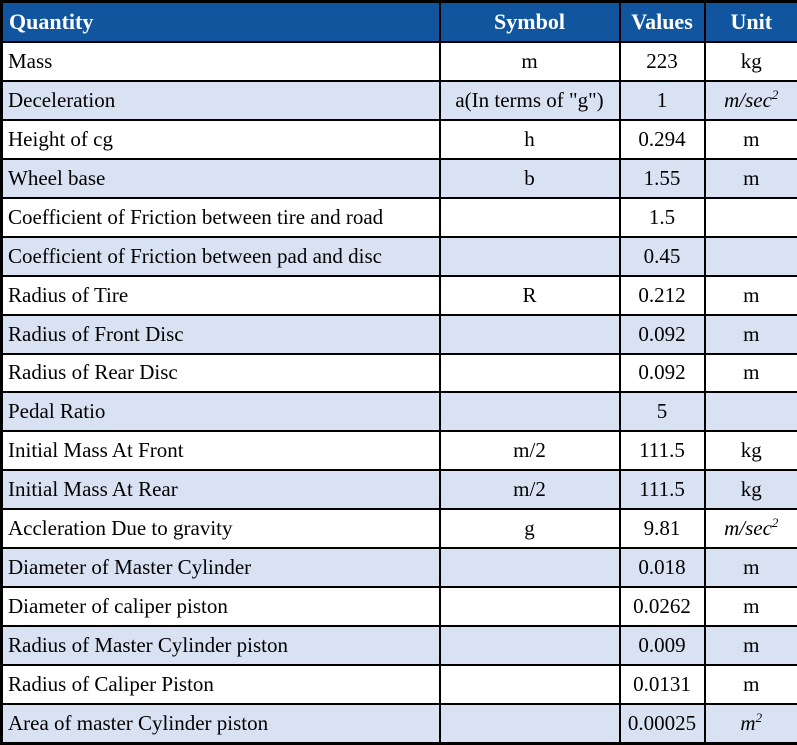  What do you see at coordinates (220, 529) in the screenshot?
I see `cell-quantity: Accleration Due to gravity` at bounding box center [220, 529].